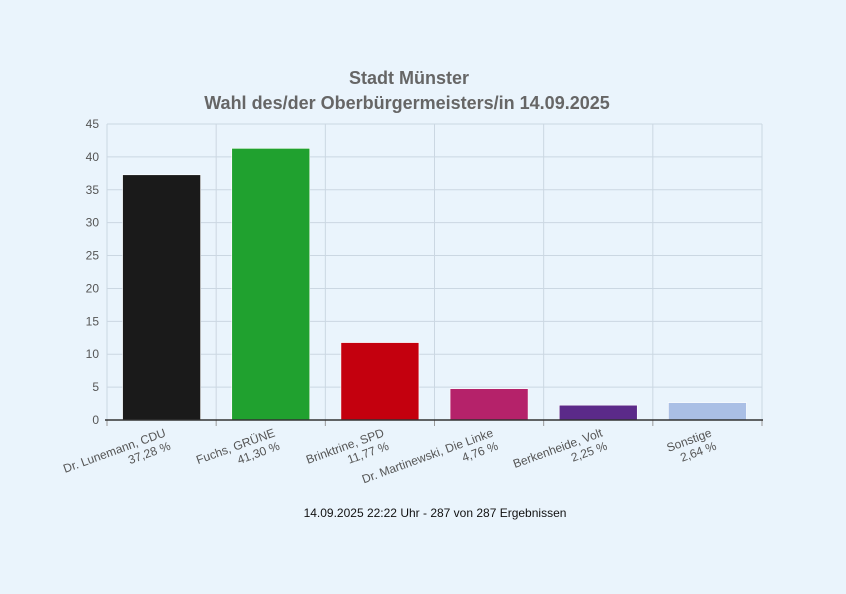  I want to click on y-tick-label: 20, so click(93, 288).